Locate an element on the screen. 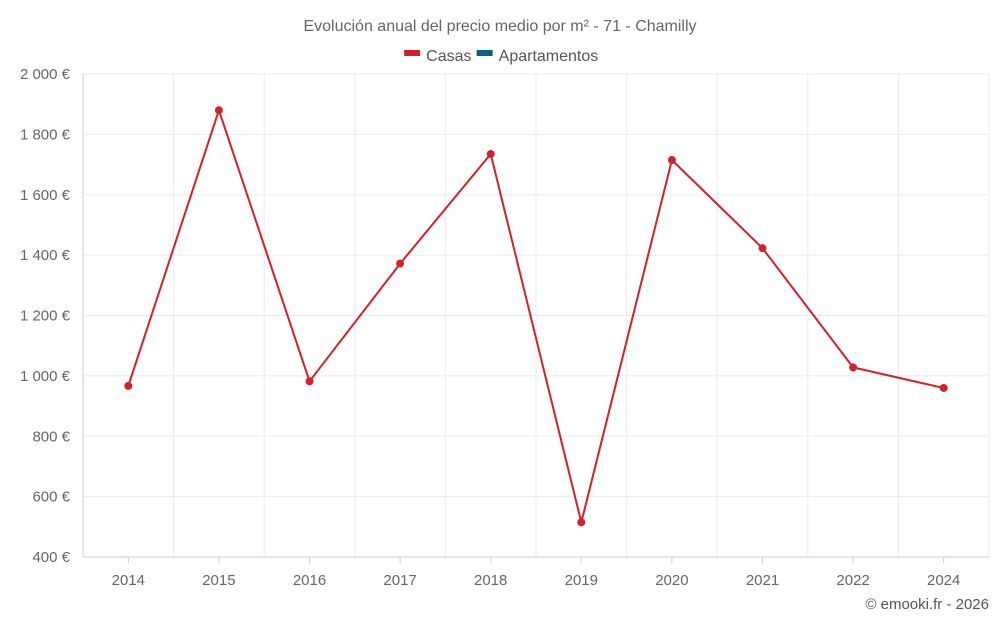 Image resolution: width=1000 pixels, height=625 pixels. credit-text: © emooki.fr - 2026 is located at coordinates (927, 604).